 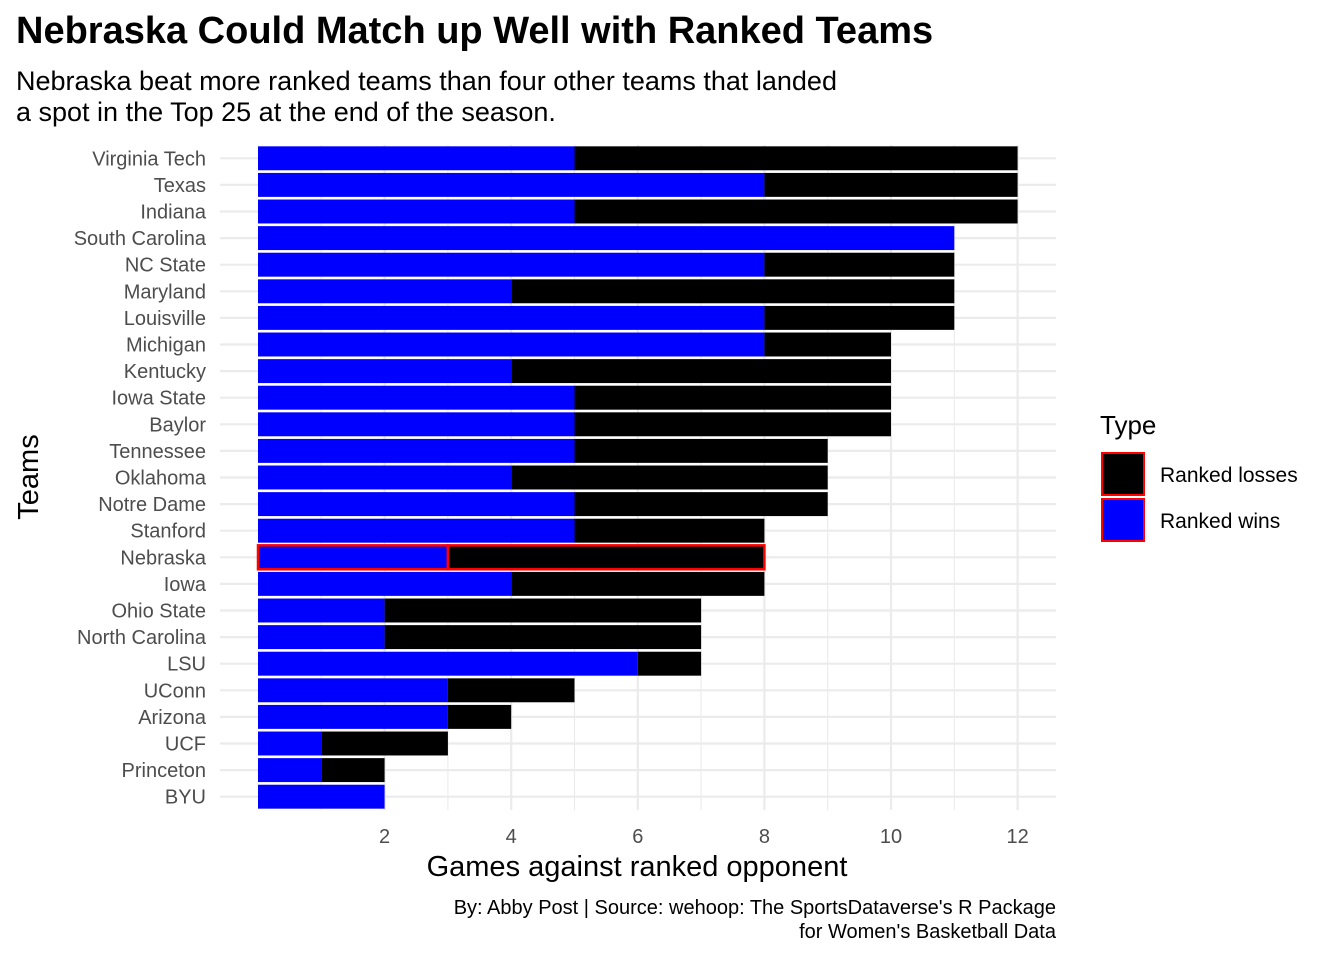 I want to click on y-tick-label: BYU, so click(x=185, y=798).